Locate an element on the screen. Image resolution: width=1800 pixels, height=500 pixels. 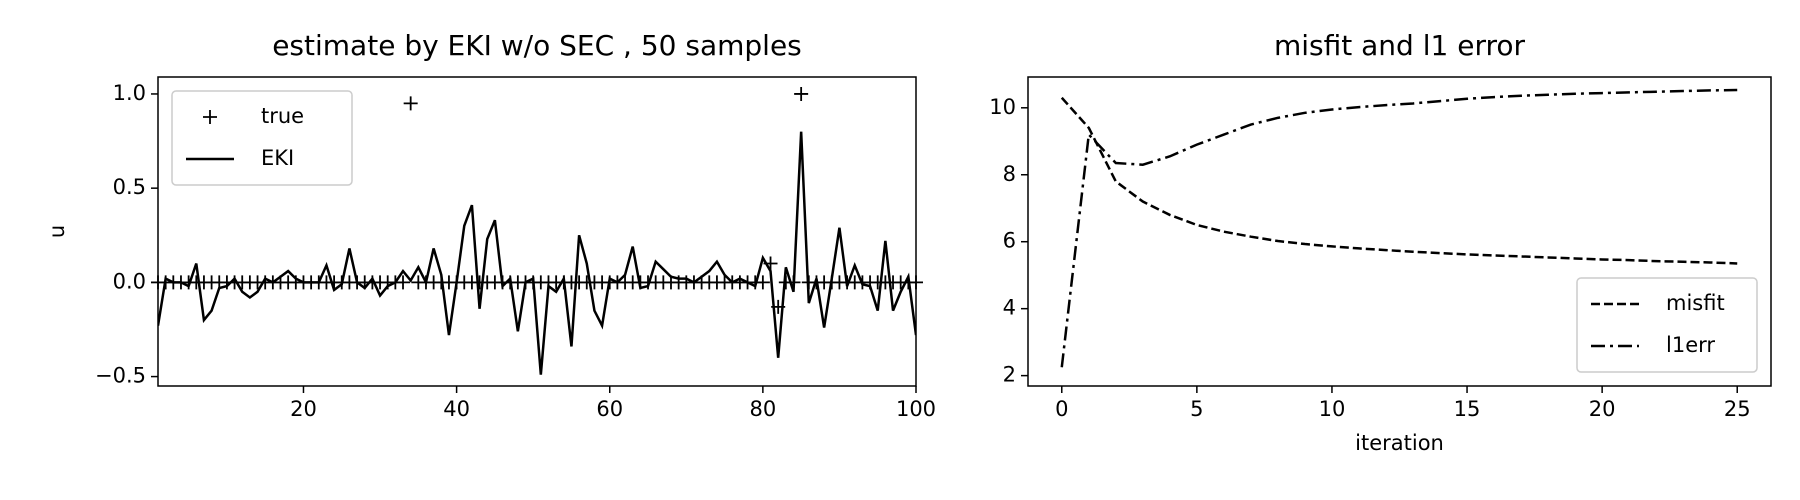
x-tick-label: 60 is located at coordinates (609, 409).